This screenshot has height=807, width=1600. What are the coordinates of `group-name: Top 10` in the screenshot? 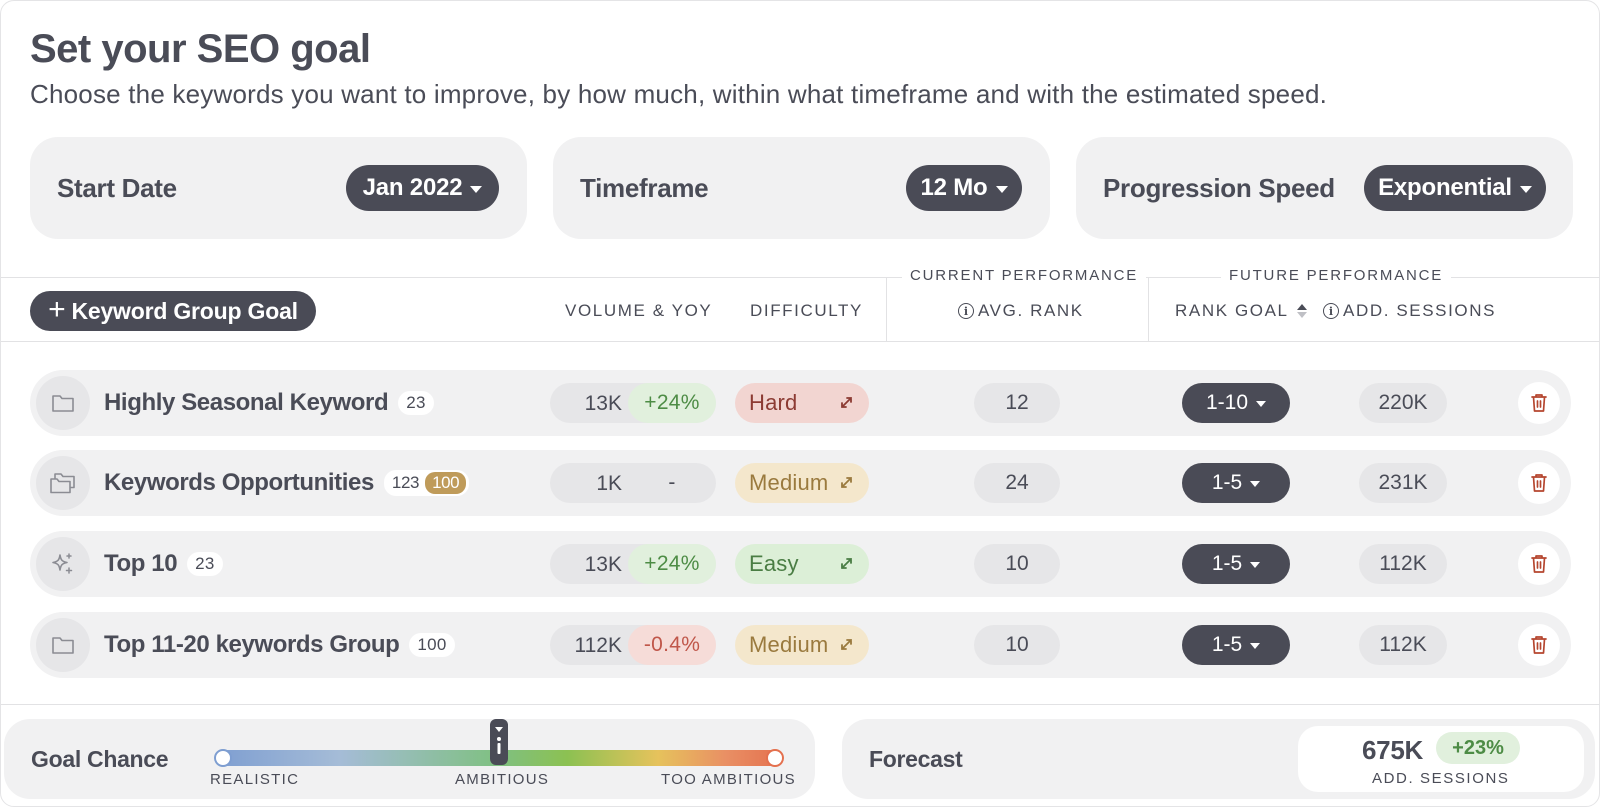 It's located at (141, 563).